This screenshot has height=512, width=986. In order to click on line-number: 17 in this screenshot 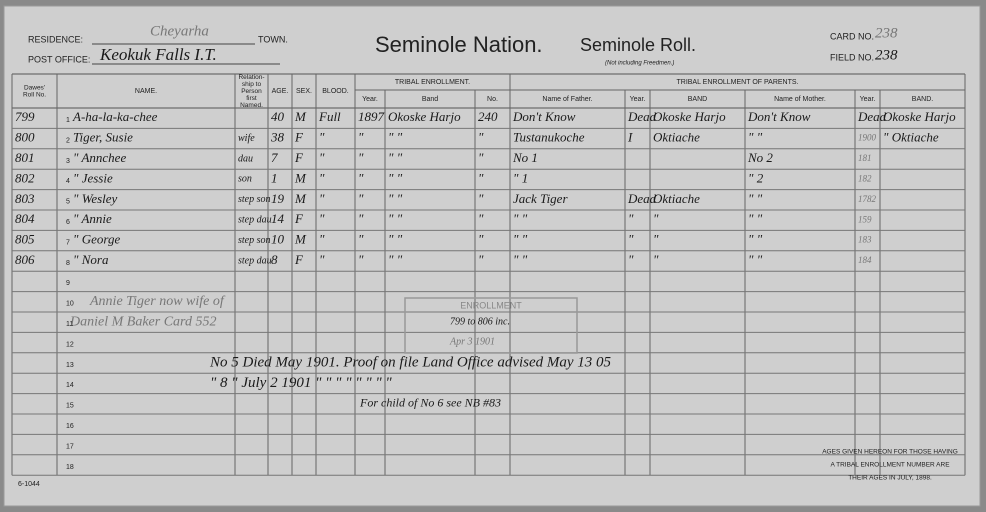, I will do `click(70, 446)`.